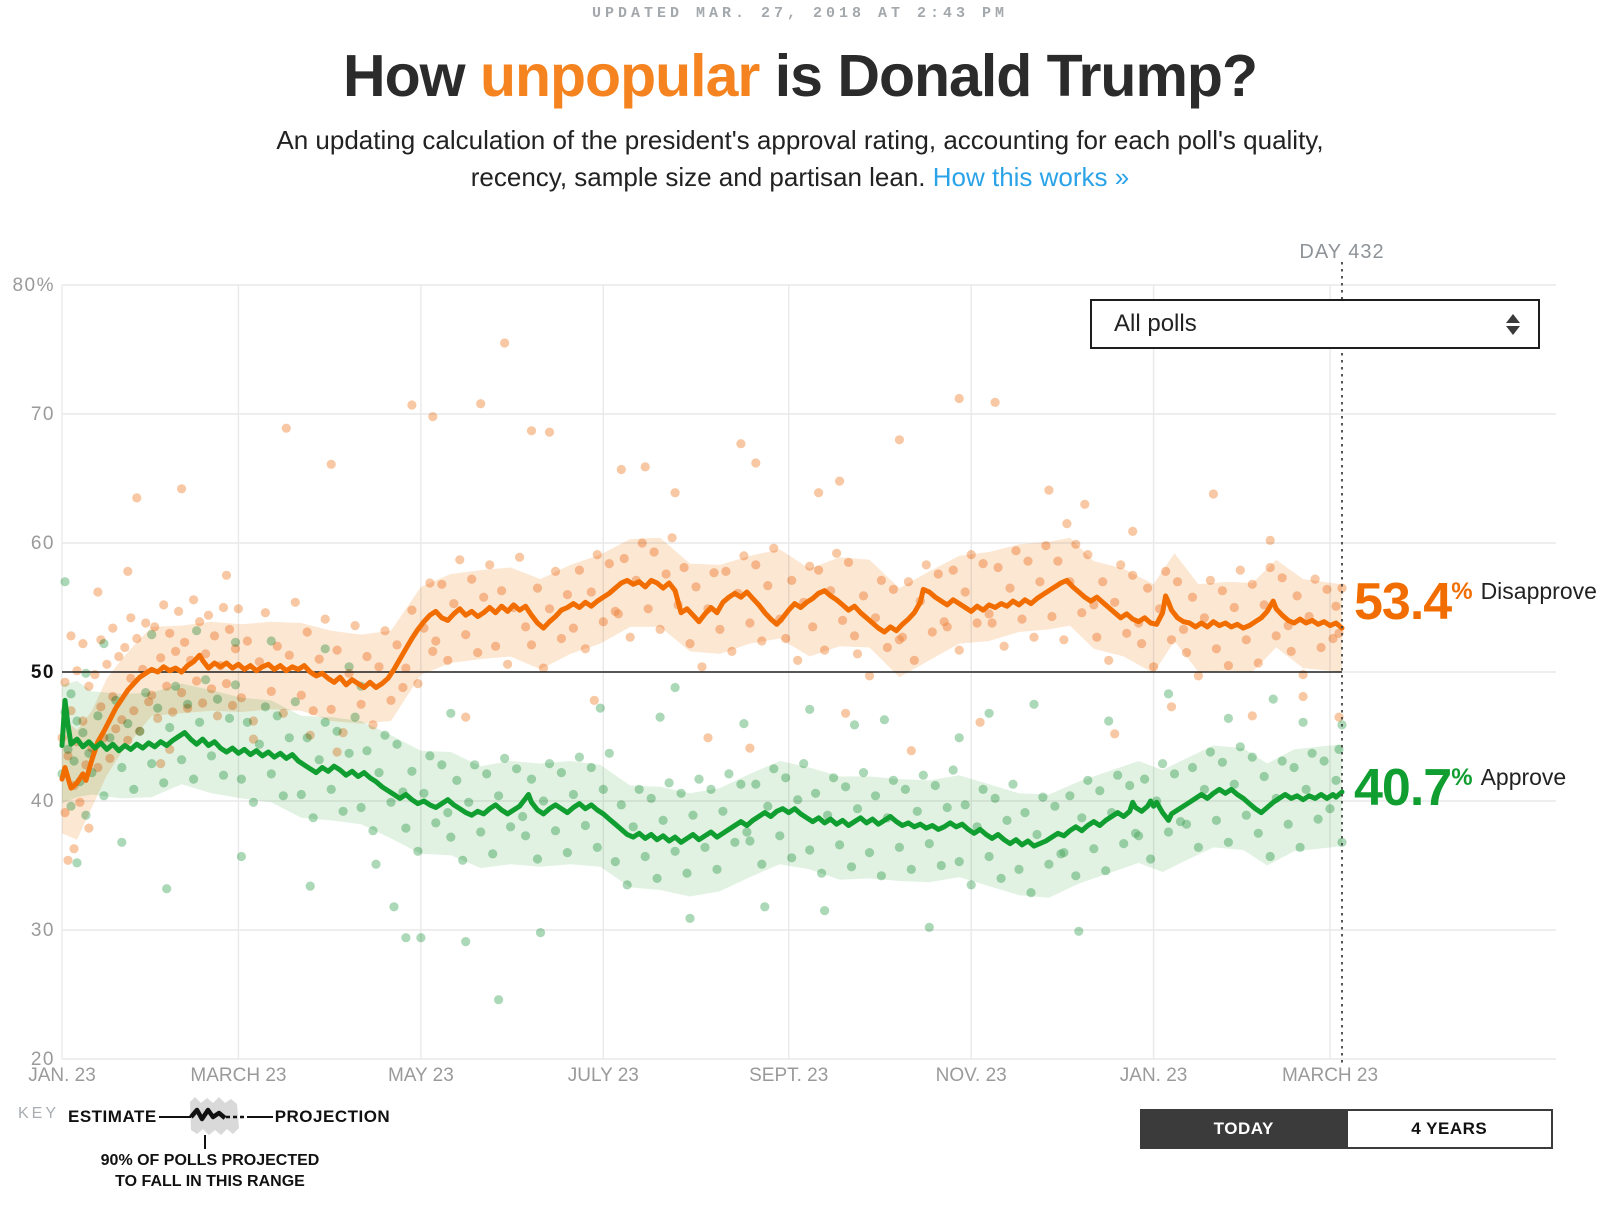  What do you see at coordinates (1448, 1129) in the screenshot?
I see `range-4years-button: 4 YEARS` at bounding box center [1448, 1129].